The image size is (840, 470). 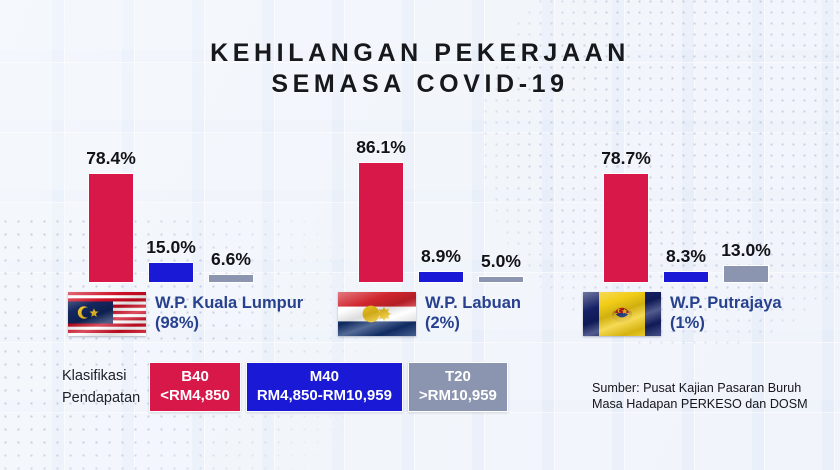 I want to click on bar-value-label: 6.6%, so click(x=231, y=258).